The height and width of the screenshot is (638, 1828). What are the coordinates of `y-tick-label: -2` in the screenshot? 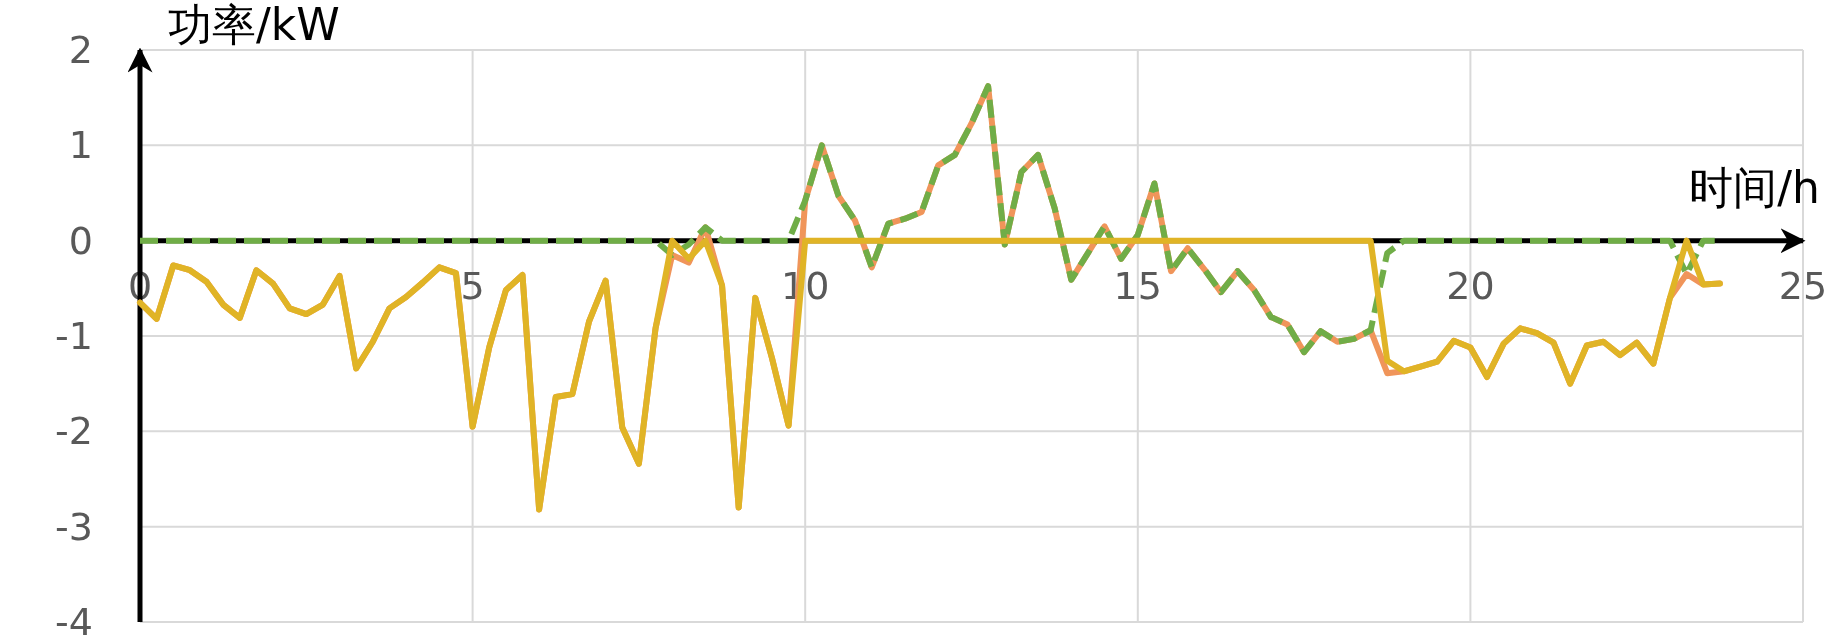 It's located at (74, 431).